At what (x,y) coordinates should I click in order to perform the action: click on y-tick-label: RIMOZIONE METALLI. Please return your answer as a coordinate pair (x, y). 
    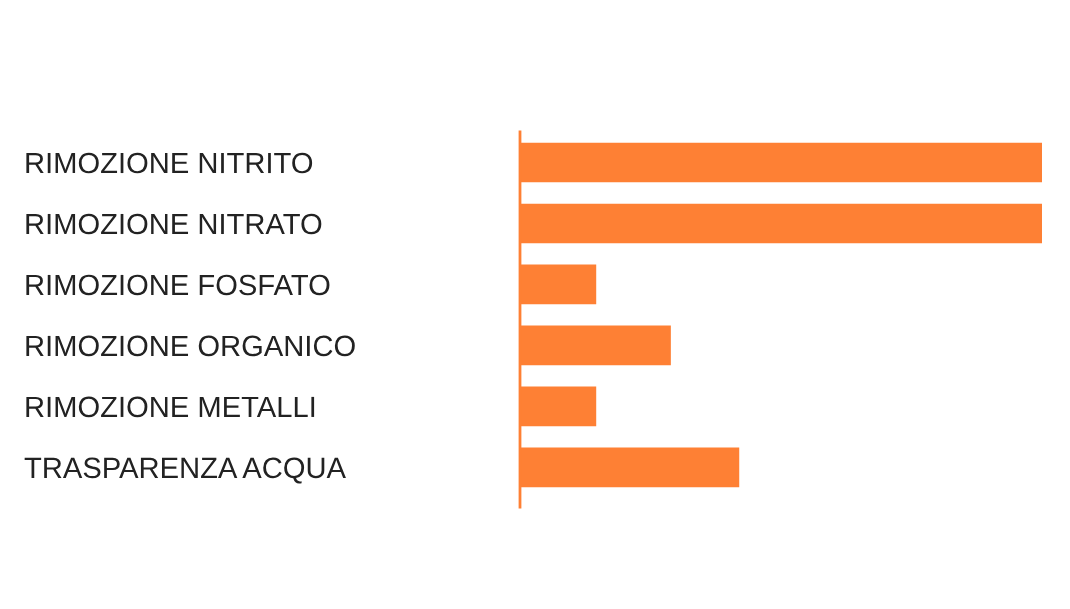
    Looking at the image, I should click on (170, 407).